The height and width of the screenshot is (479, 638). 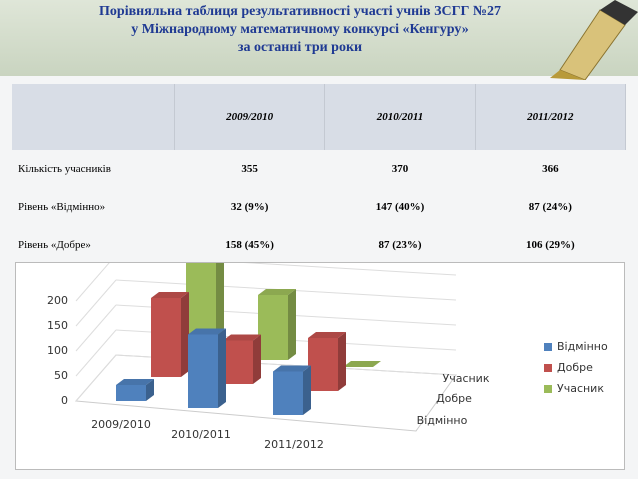 What do you see at coordinates (454, 398) in the screenshot?
I see `depth-label: Добре` at bounding box center [454, 398].